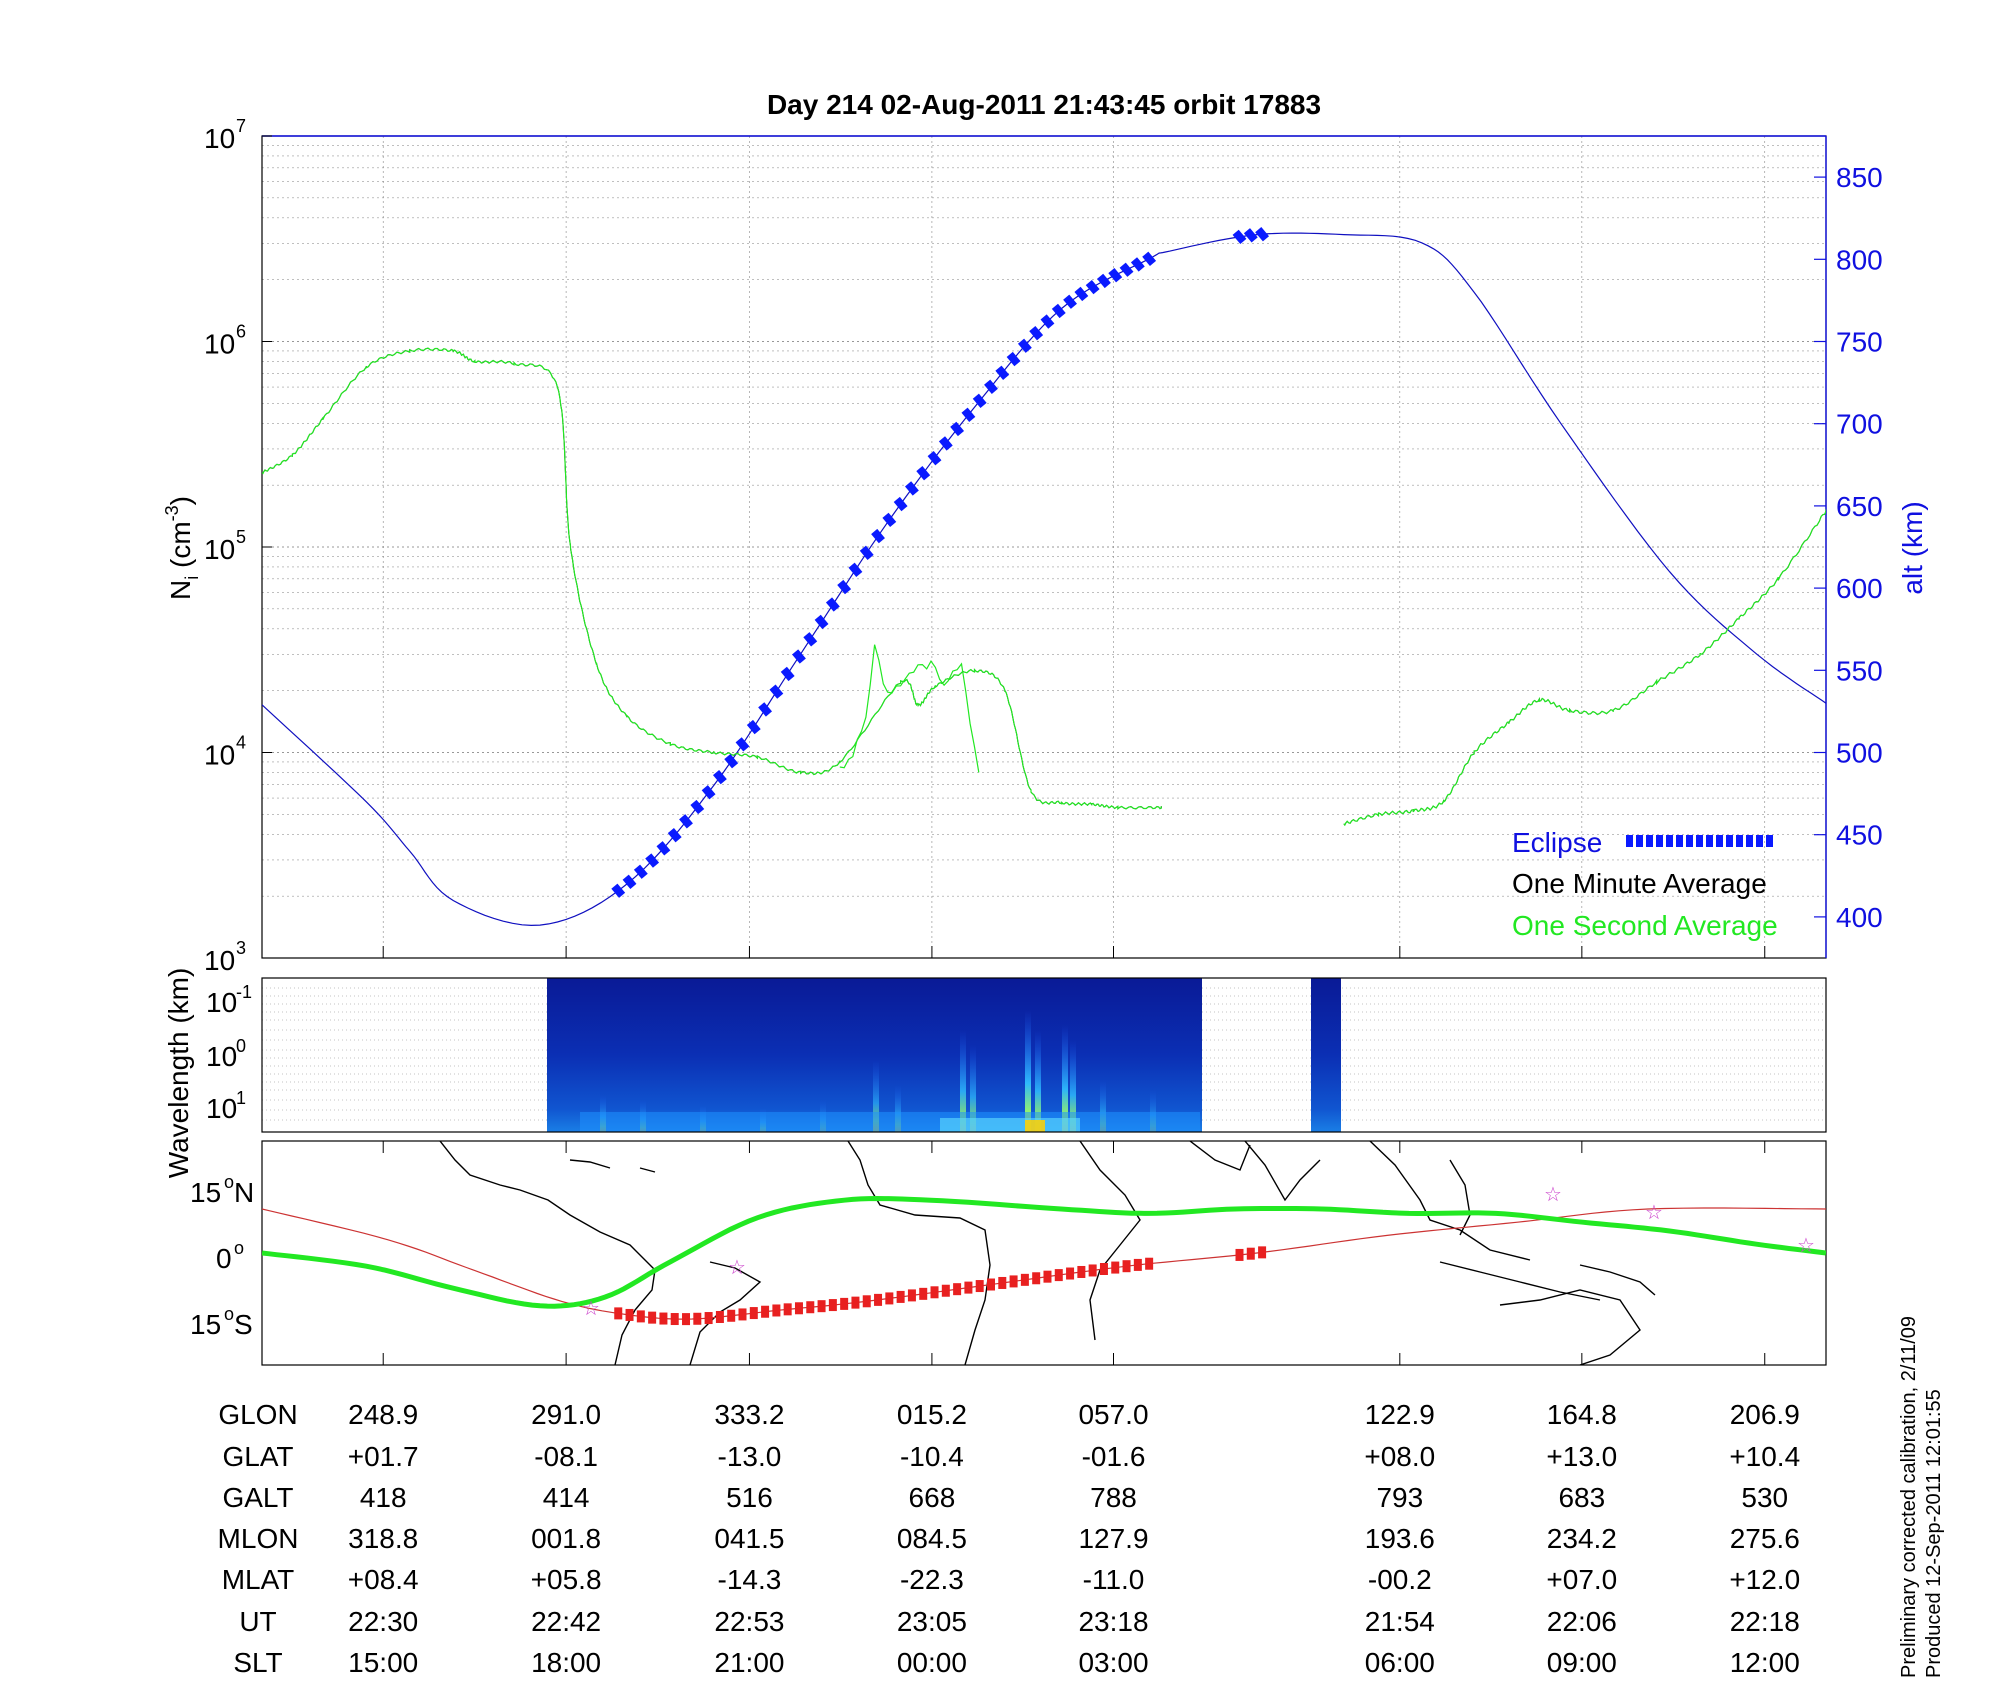 This screenshot has height=1700, width=2000. I want to click on spectrum-y-tick-1: 10 -1, so click(229, 1000).